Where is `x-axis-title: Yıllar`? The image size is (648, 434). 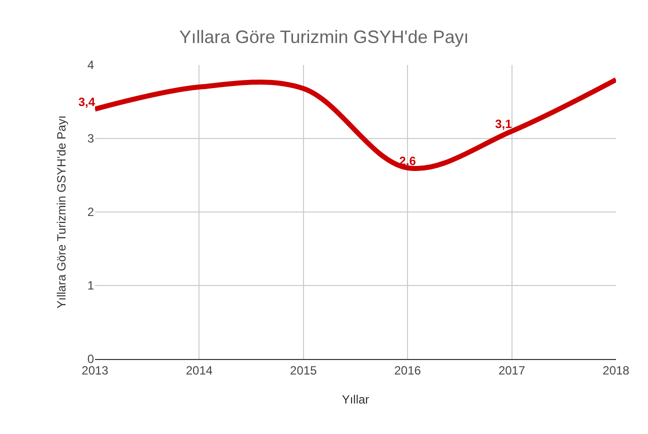
x-axis-title: Yıllar is located at coordinates (356, 399).